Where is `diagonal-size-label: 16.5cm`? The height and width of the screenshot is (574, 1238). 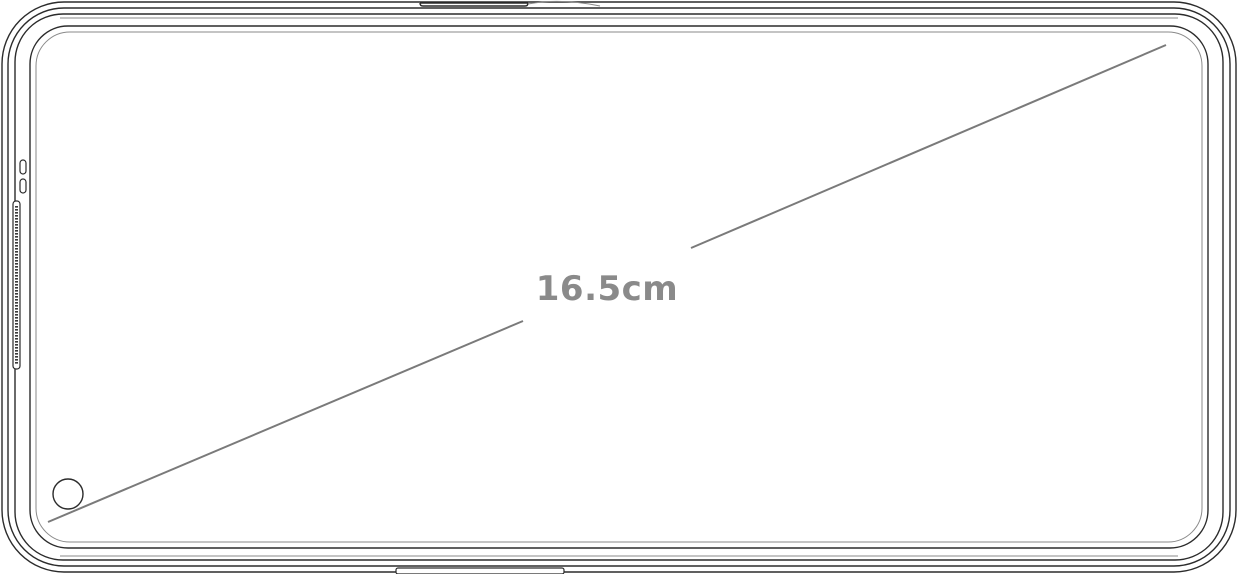
diagonal-size-label: 16.5cm is located at coordinates (607, 289).